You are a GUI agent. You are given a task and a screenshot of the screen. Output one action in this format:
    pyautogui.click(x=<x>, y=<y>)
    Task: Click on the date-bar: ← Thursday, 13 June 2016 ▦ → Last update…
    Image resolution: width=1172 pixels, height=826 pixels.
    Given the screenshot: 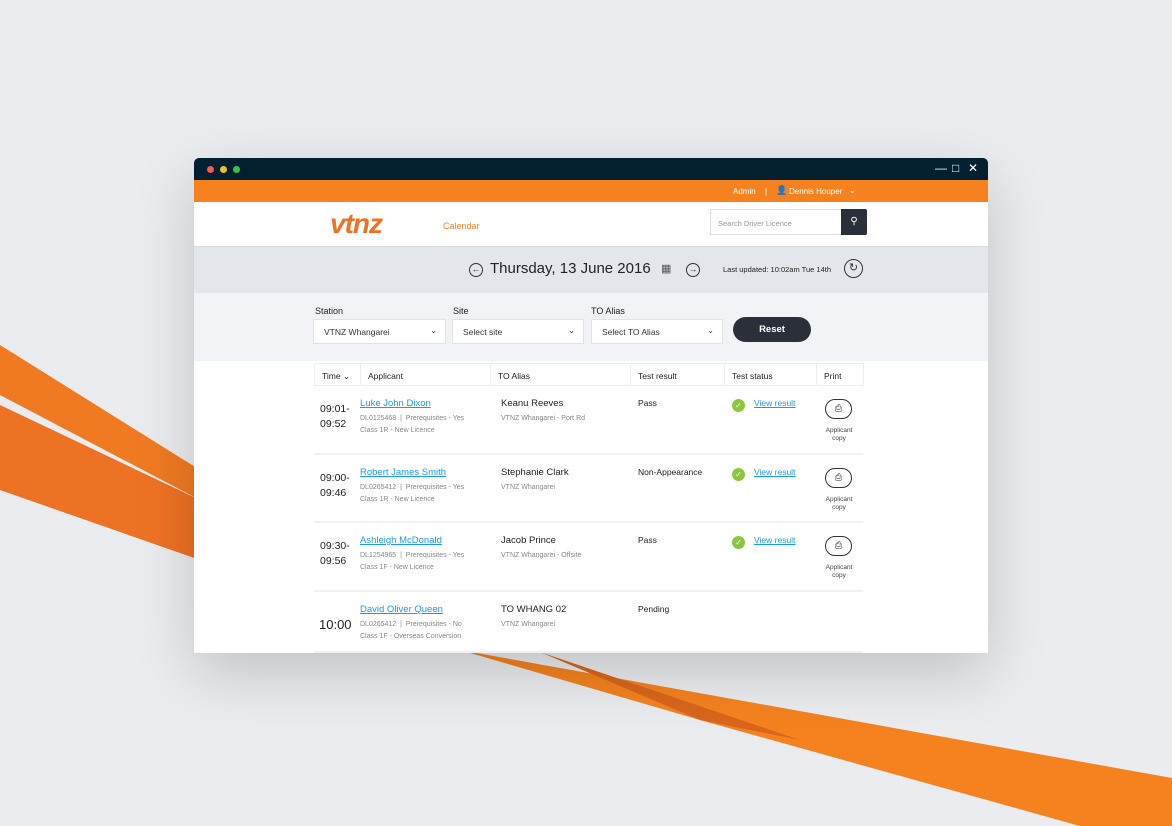 What is the action you would take?
    pyautogui.click(x=591, y=270)
    